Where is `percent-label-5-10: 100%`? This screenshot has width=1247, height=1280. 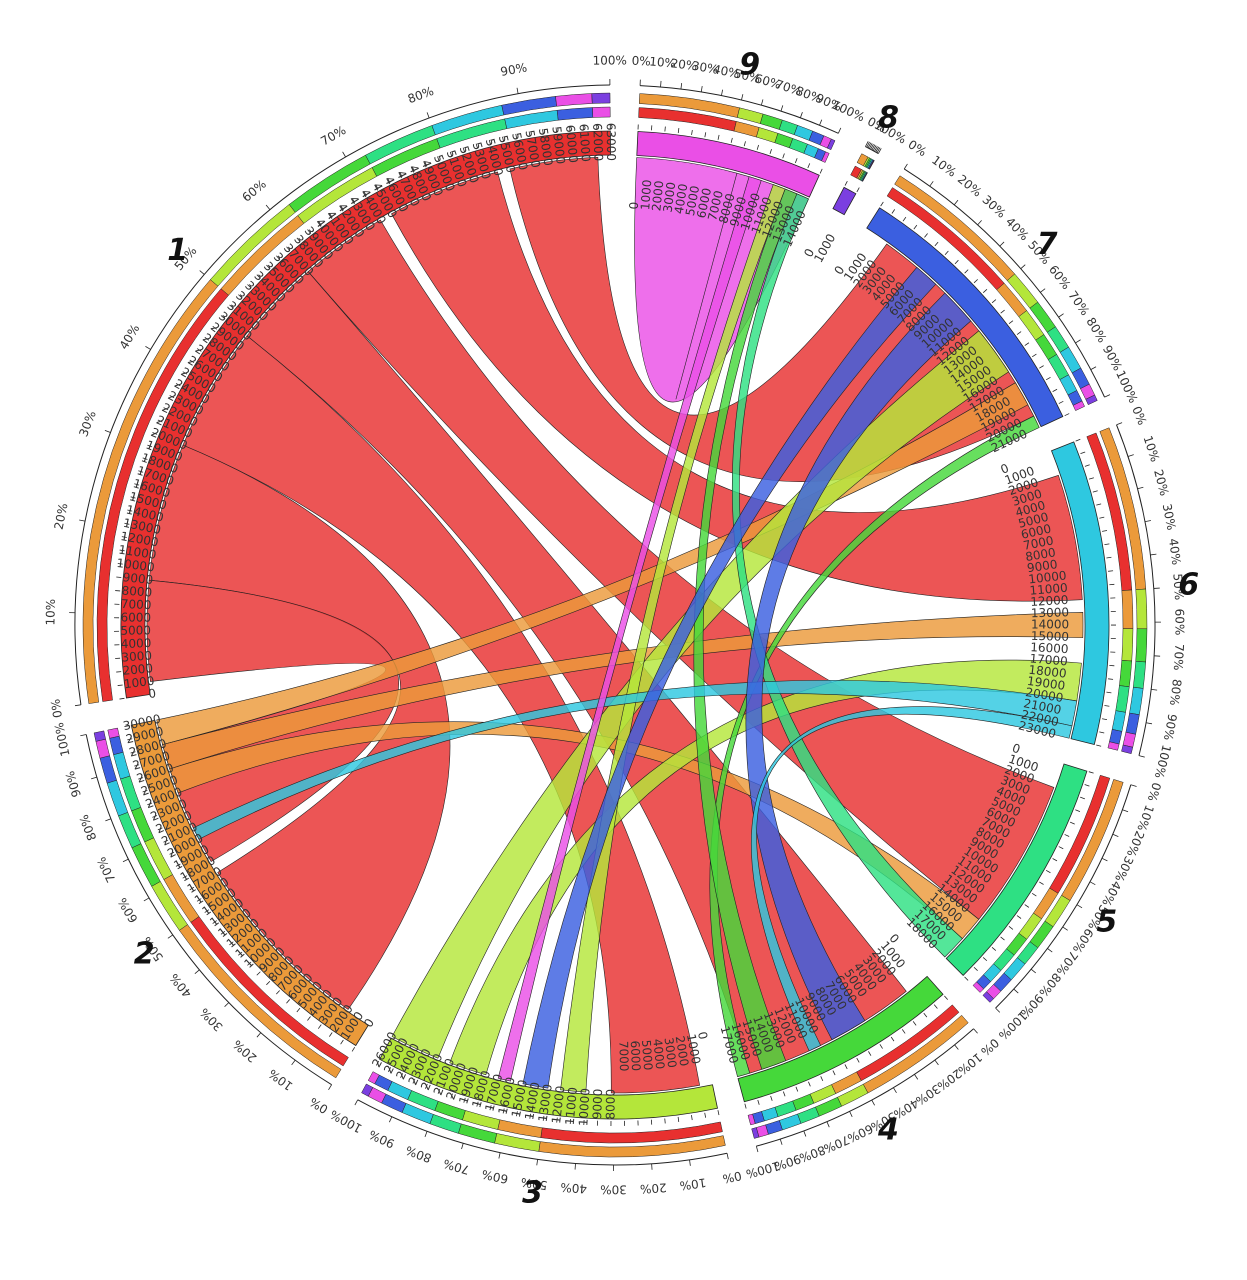
percent-label-5-10: 100% is located at coordinates (1013, 1025).